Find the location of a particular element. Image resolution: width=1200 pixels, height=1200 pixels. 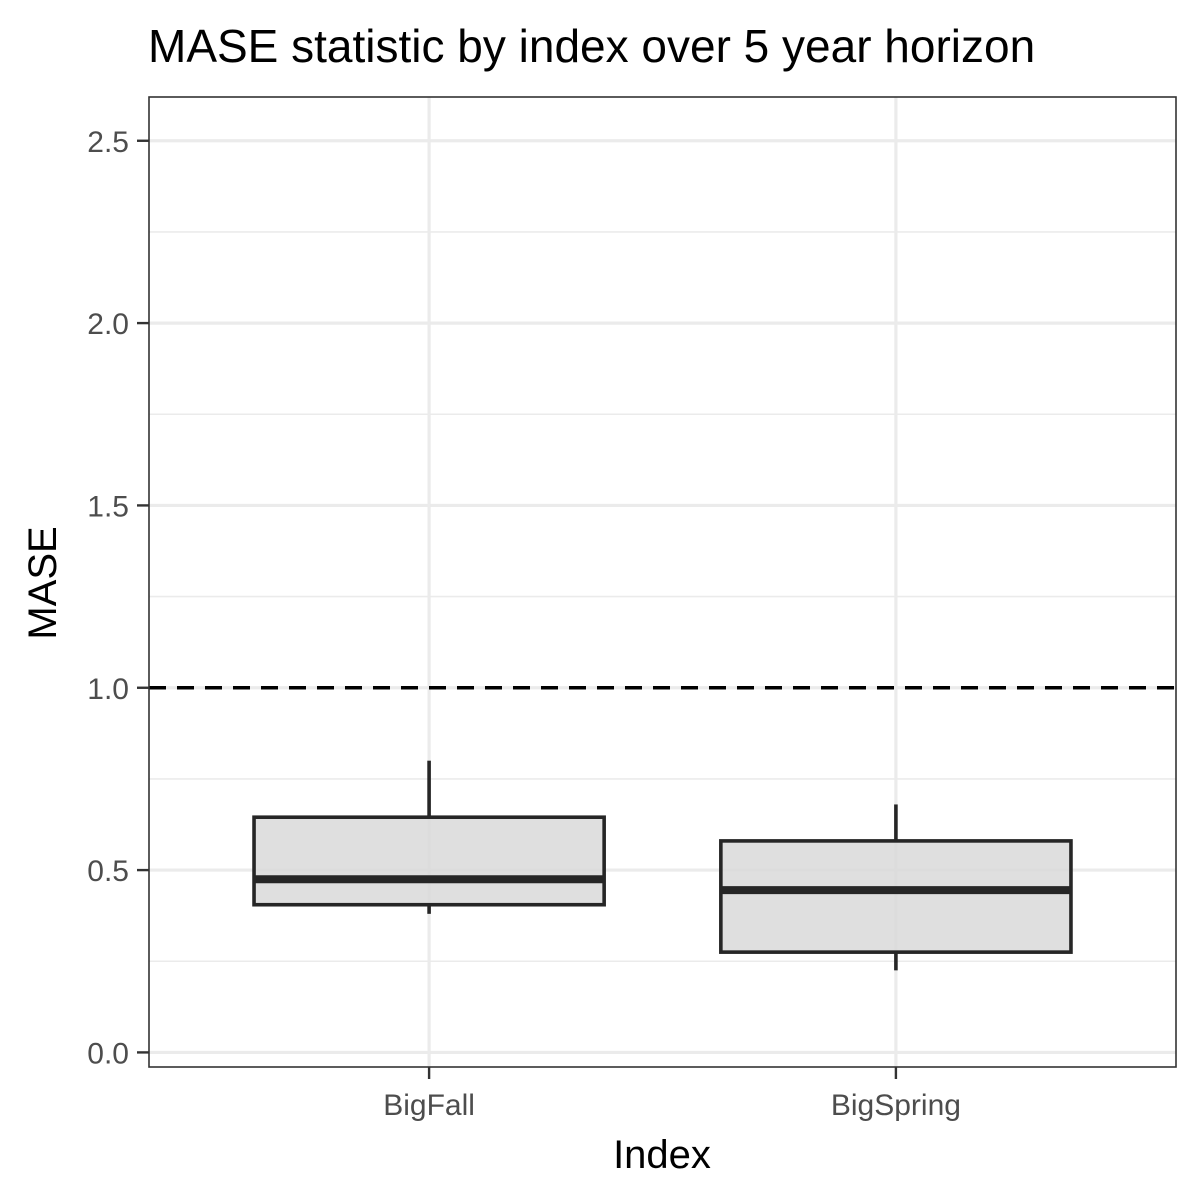

box-BigFall is located at coordinates (429, 837).